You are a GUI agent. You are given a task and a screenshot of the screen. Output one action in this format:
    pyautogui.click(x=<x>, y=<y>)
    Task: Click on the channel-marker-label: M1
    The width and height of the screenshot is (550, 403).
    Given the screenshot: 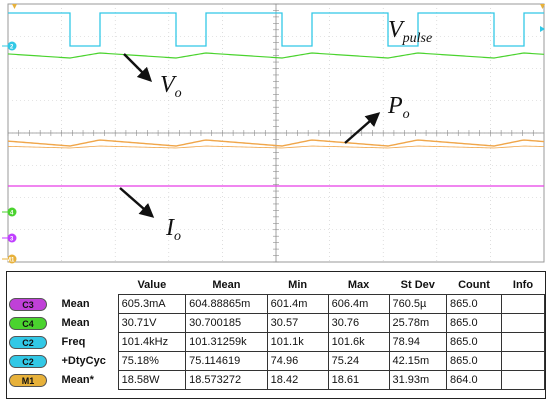 What is the action you would take?
    pyautogui.click(x=10, y=261)
    